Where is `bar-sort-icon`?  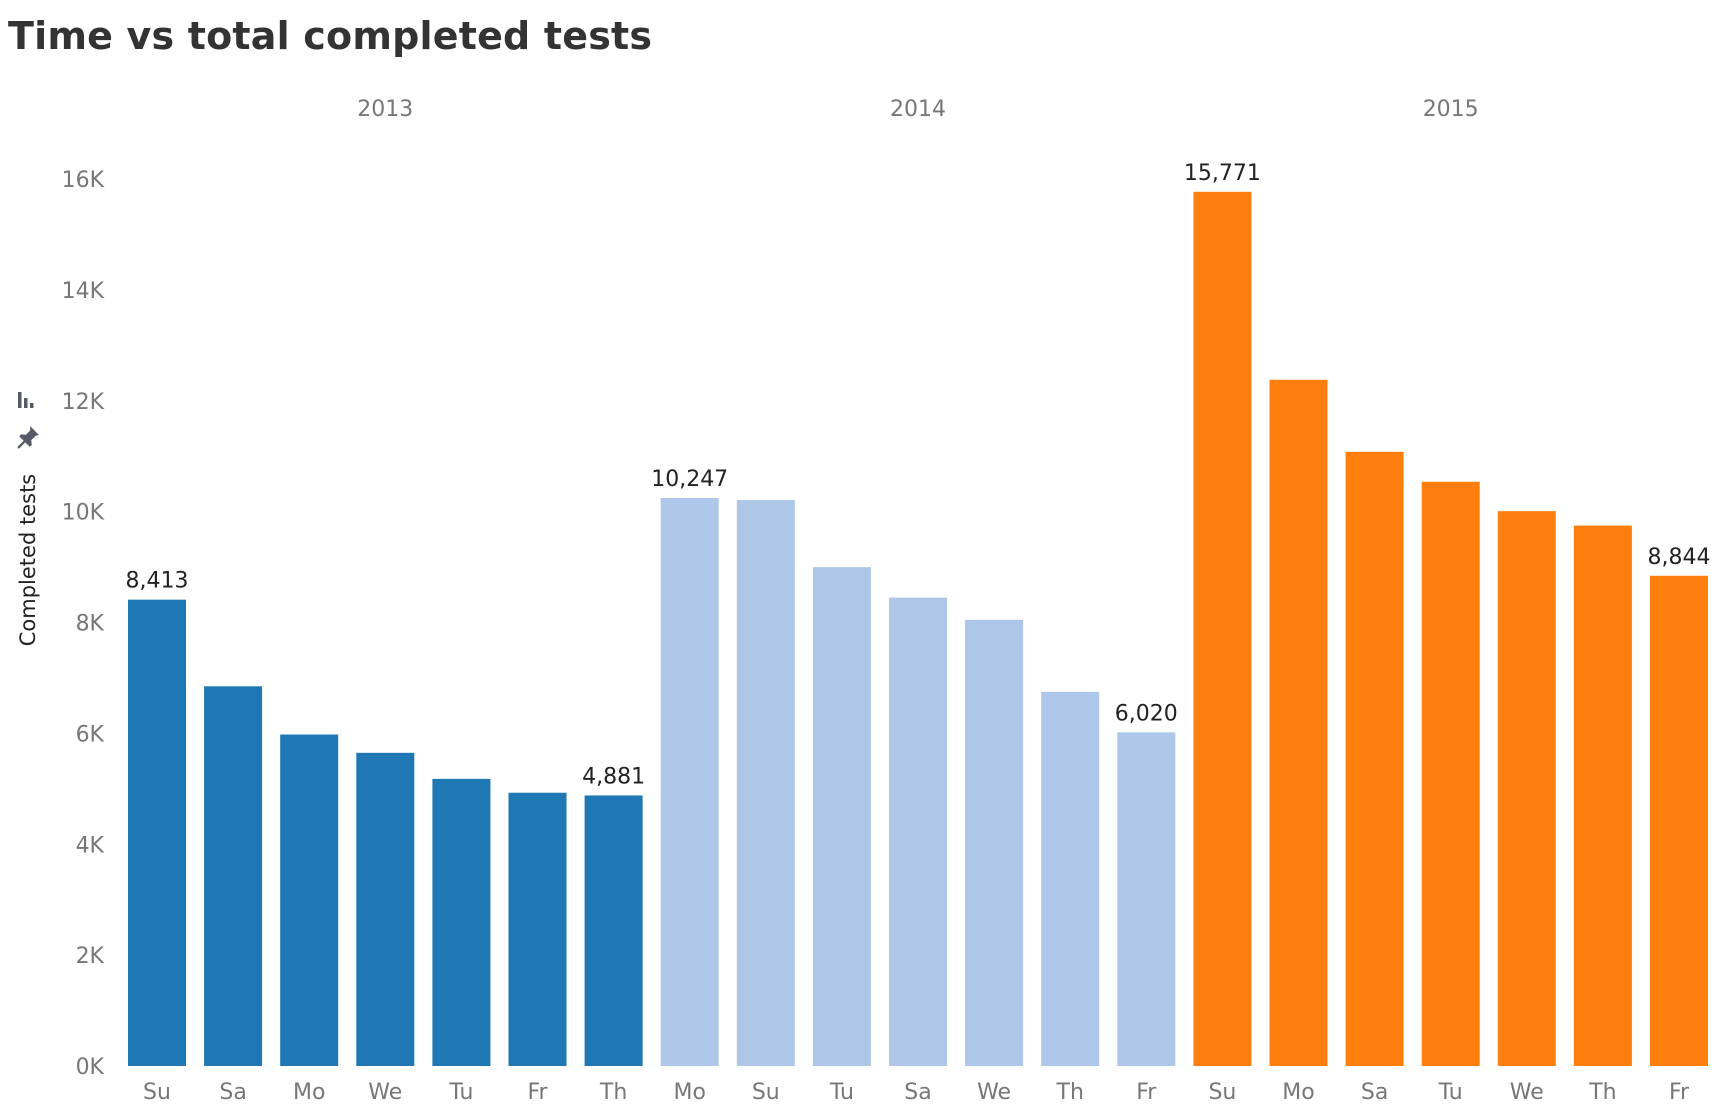
bar-sort-icon is located at coordinates (28, 402).